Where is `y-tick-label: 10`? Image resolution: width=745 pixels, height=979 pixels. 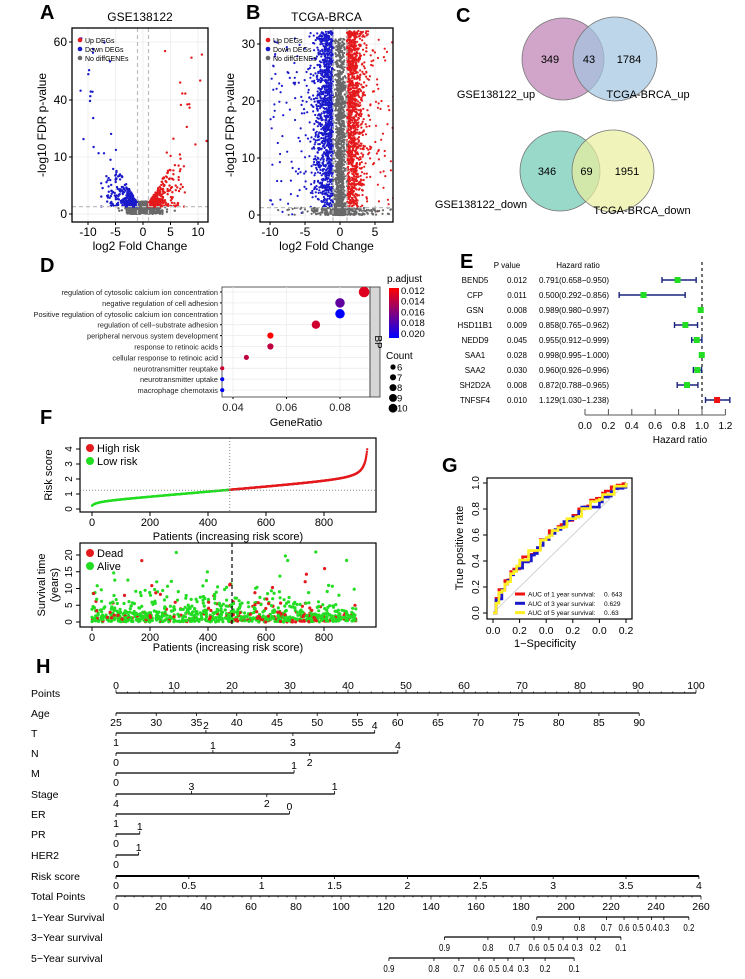
y-tick-label: 10 is located at coordinates (61, 157).